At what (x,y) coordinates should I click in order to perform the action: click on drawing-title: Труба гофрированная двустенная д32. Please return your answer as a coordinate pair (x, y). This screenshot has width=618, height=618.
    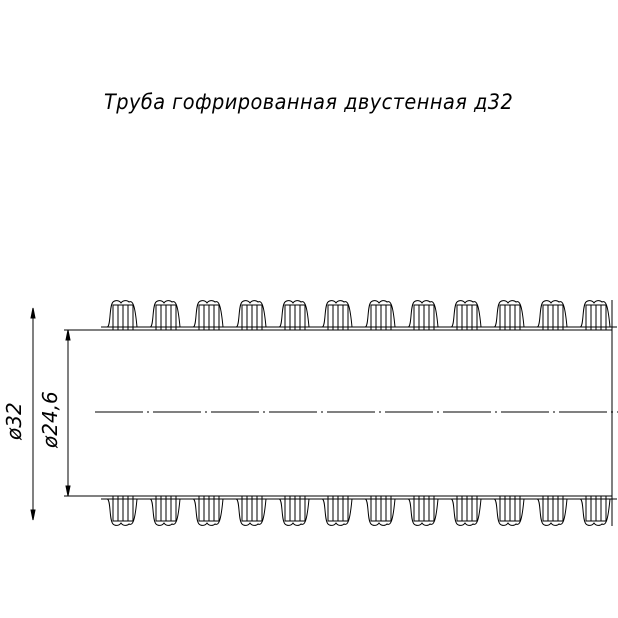
    Looking at the image, I should click on (309, 102).